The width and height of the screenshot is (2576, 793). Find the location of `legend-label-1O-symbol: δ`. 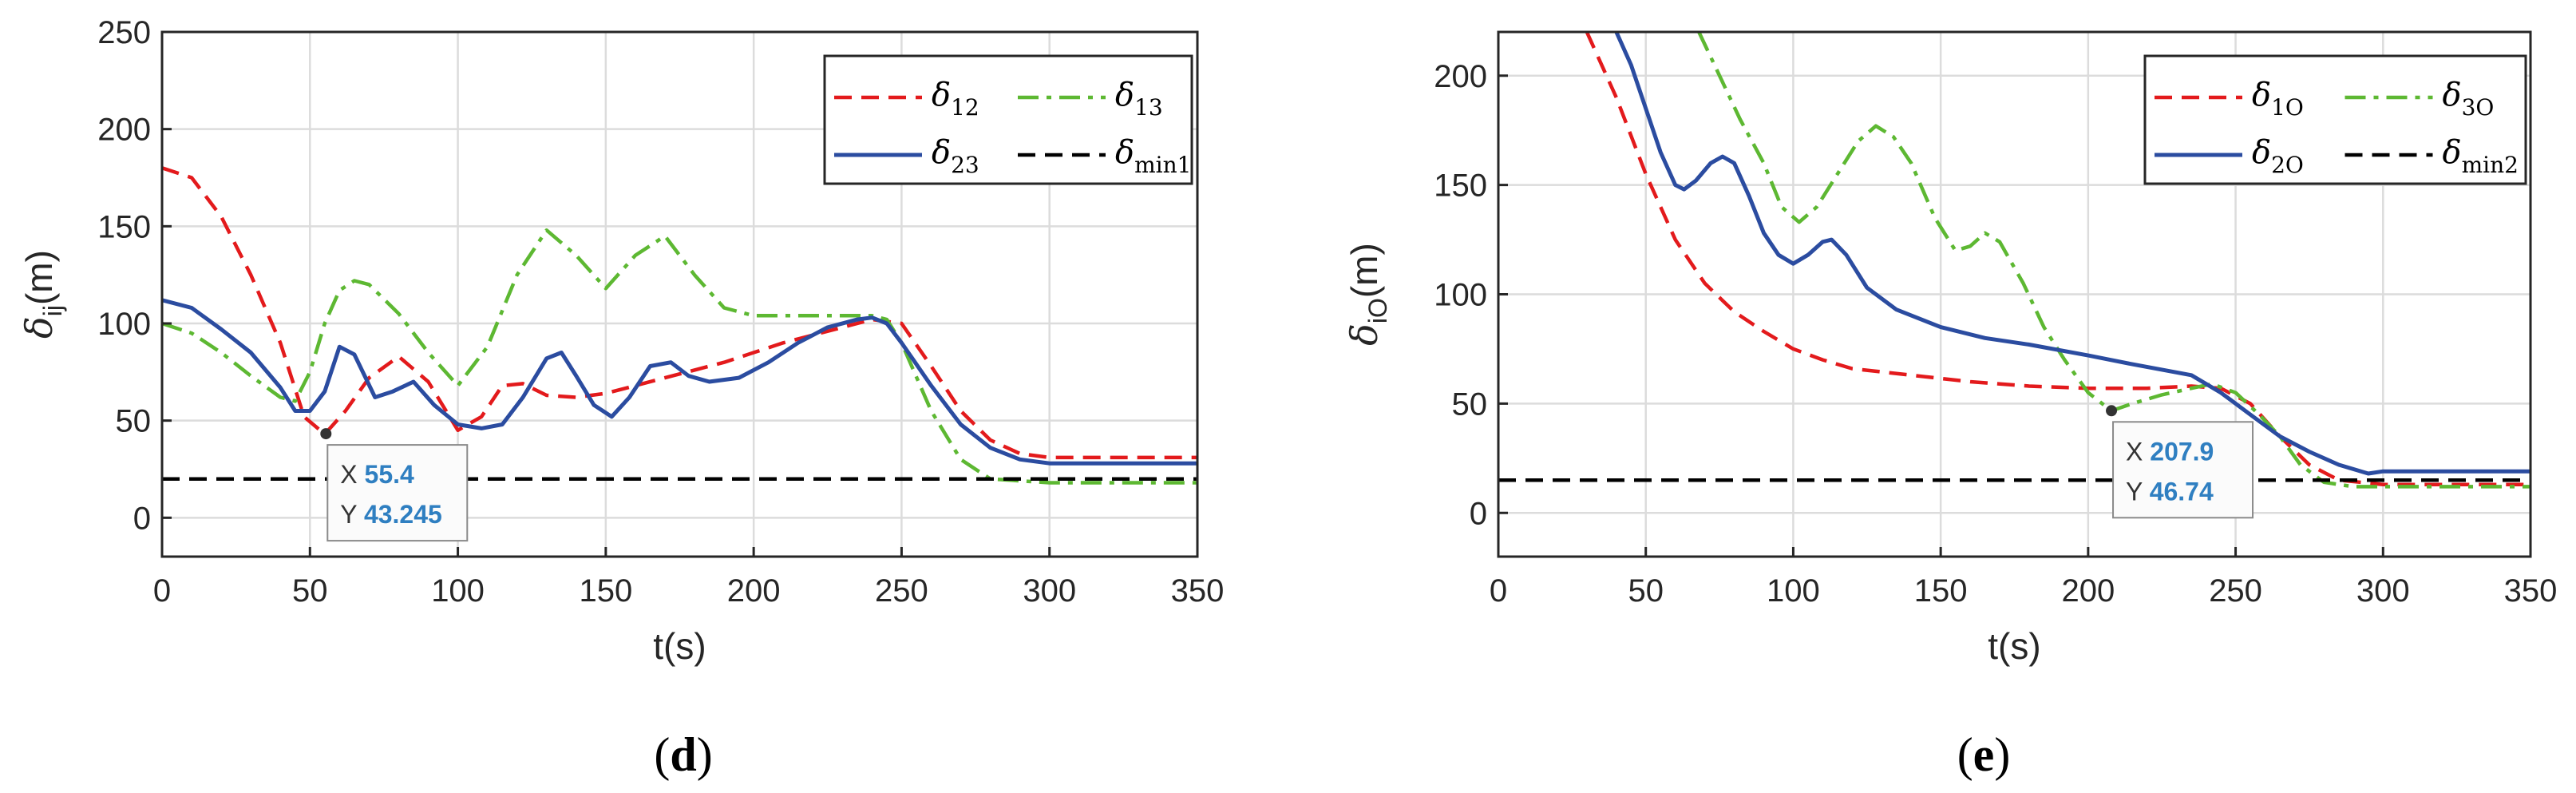

legend-label-1O-symbol: δ is located at coordinates (2262, 95).